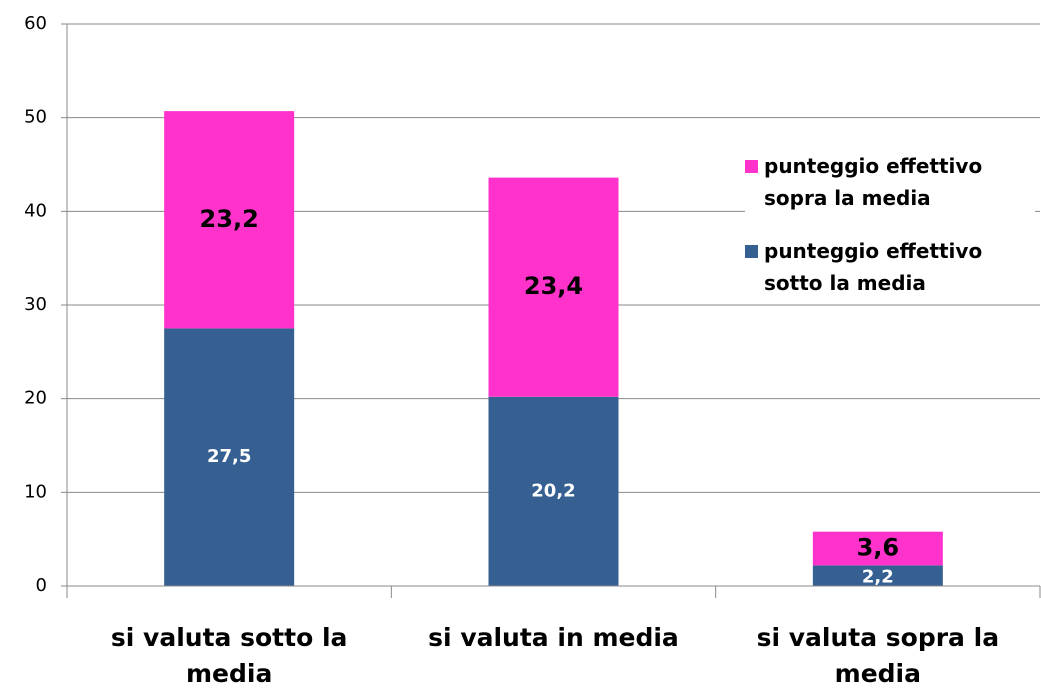 The image size is (1041, 690). I want to click on y-tick-label: 60, so click(35, 23).